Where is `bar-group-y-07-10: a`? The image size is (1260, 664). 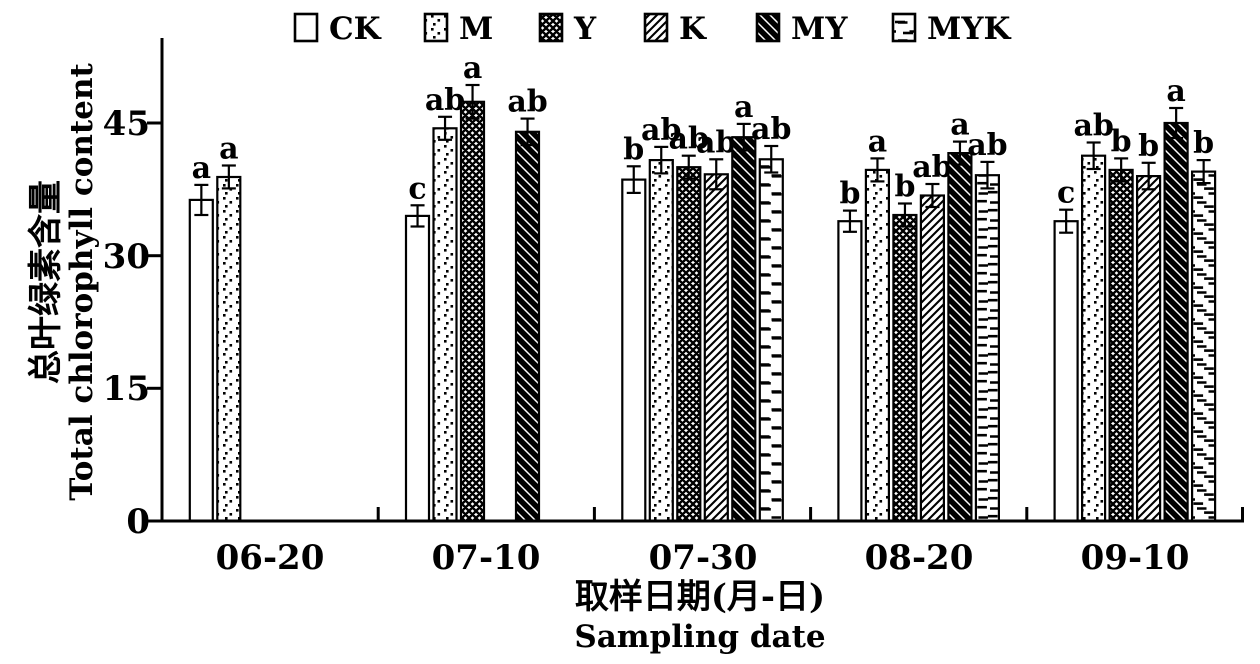
bar-group-y-07-10: a is located at coordinates (472, 287).